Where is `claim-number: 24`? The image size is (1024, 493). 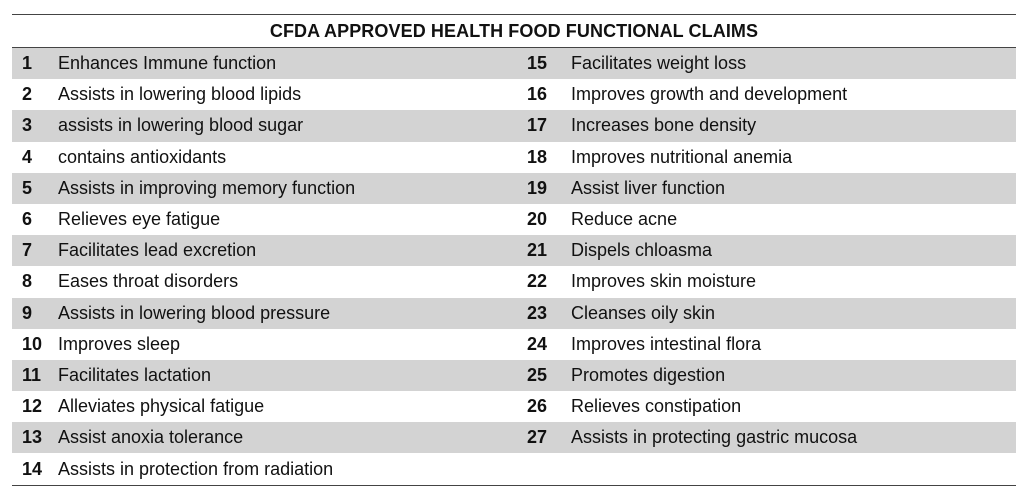
claim-number: 24 is located at coordinates (537, 343).